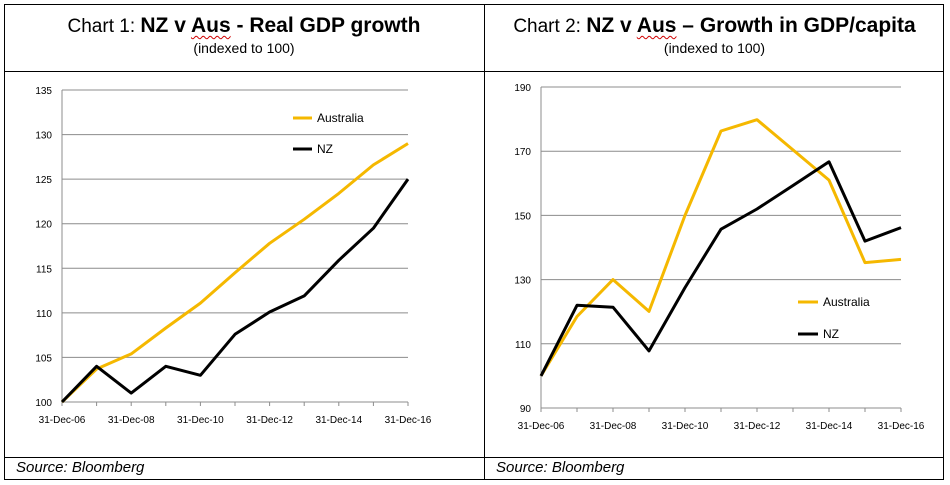 Image resolution: width=950 pixels, height=485 pixels. Describe the element at coordinates (43, 136) in the screenshot. I see `chart-1-y-tick-label: 130` at that location.